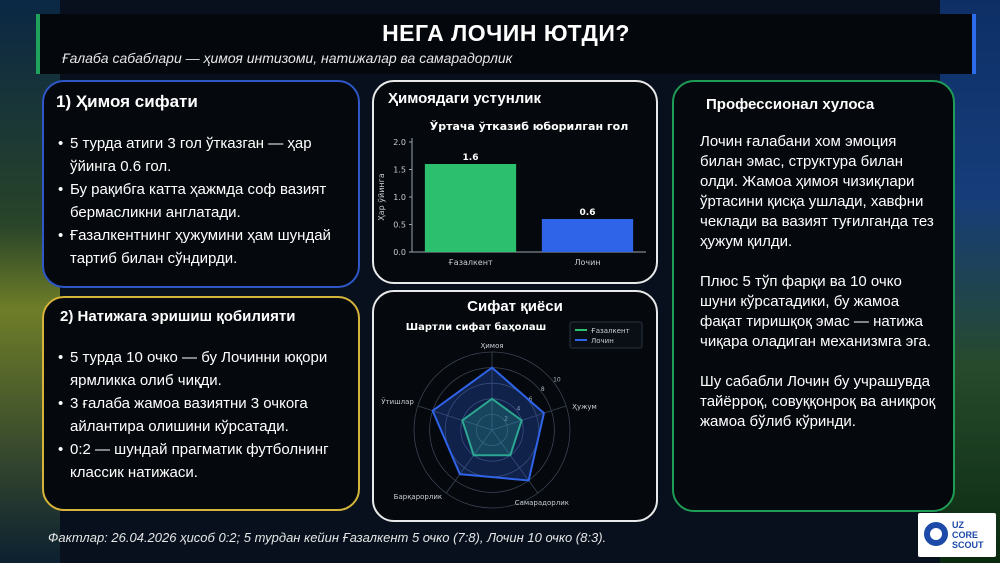 This screenshot has height=563, width=1000. What do you see at coordinates (958, 525) in the screenshot?
I see `logo-line: UZ` at bounding box center [958, 525].